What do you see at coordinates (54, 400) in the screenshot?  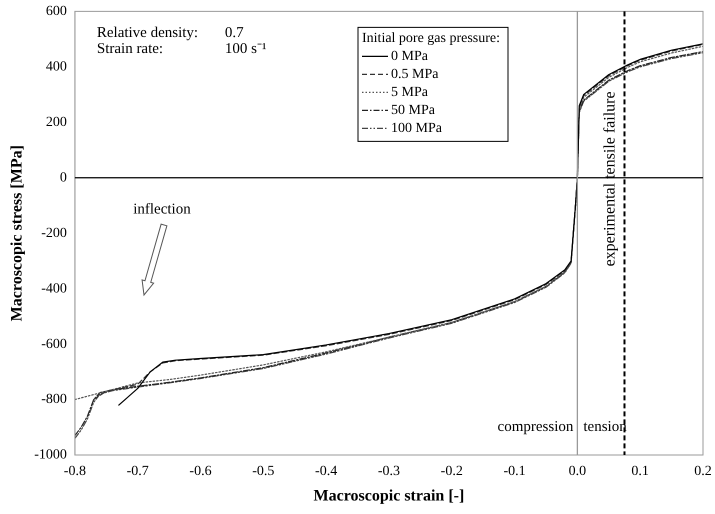 I see `y-tick-label: -800` at bounding box center [54, 400].